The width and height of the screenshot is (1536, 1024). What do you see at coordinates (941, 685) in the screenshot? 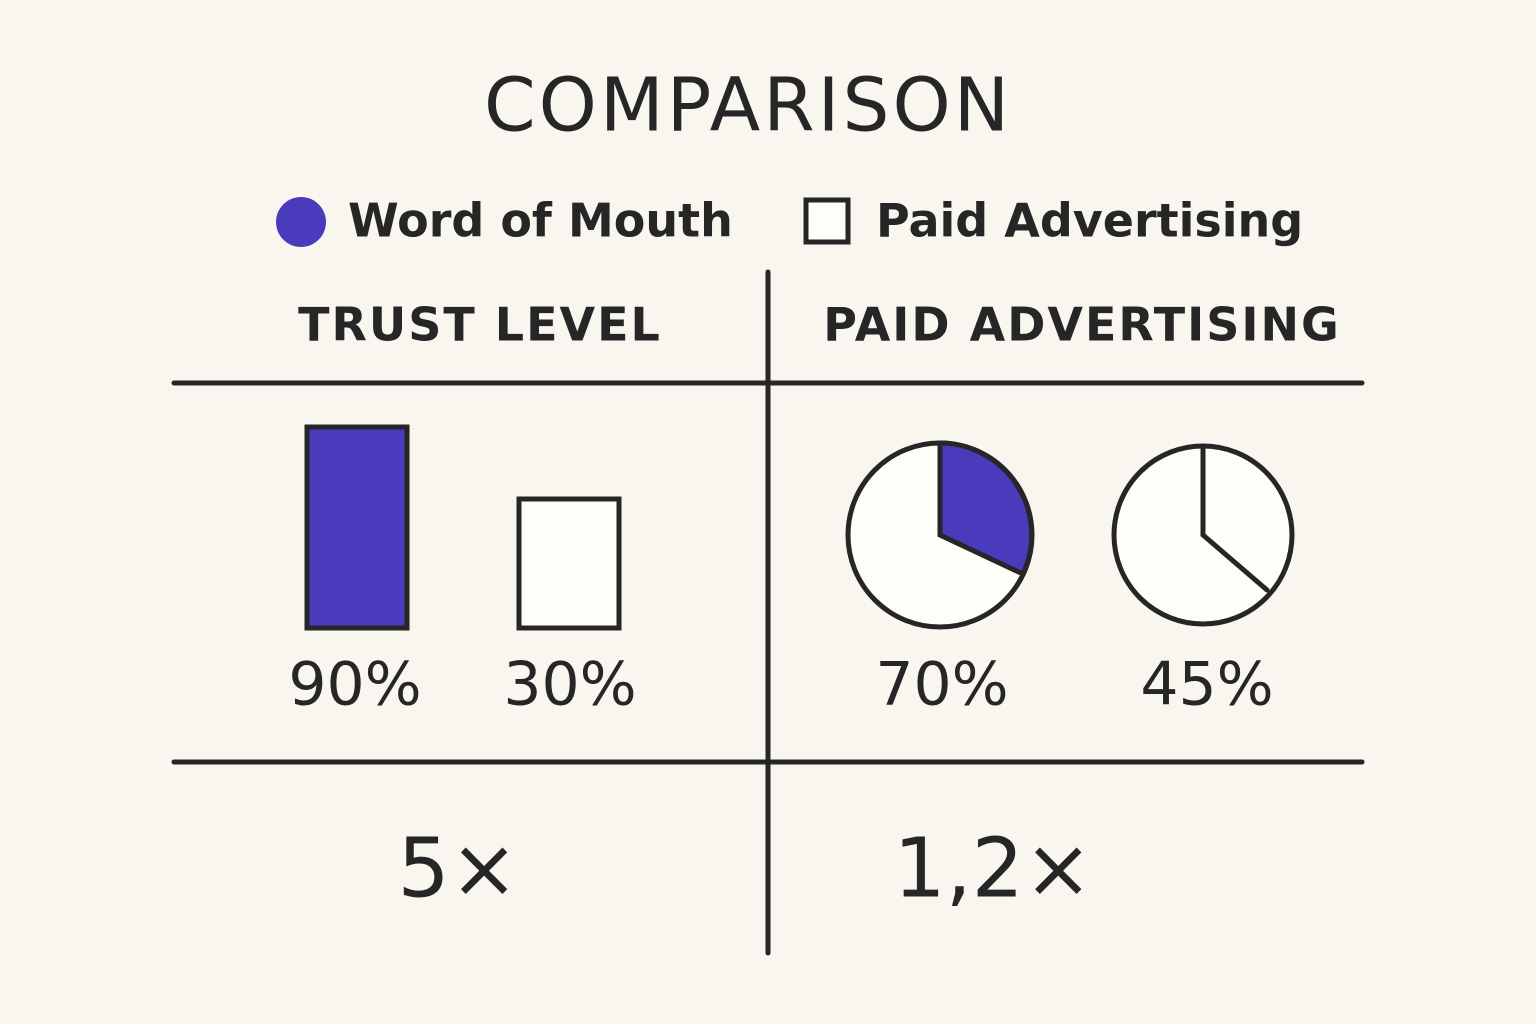
I see `item-label: 70%` at bounding box center [941, 685].